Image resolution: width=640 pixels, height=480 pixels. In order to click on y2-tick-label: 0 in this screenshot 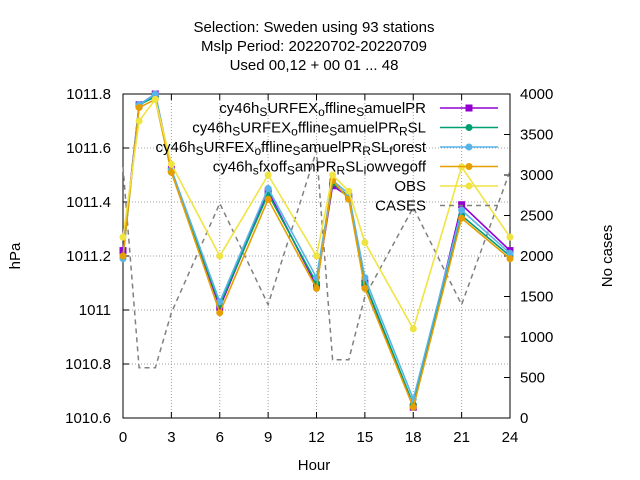, I will do `click(524, 418)`.